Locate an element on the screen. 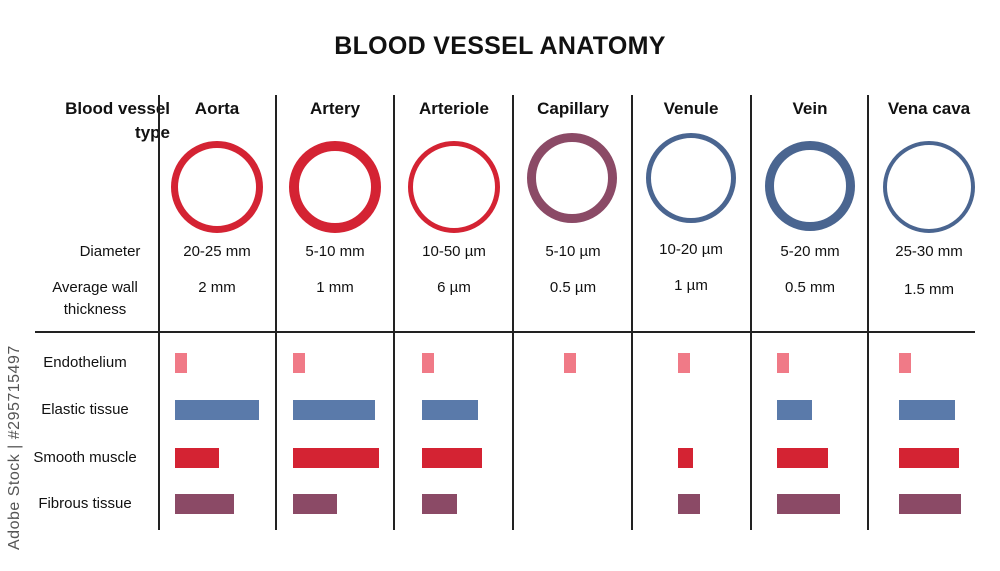 Image resolution: width=1000 pixels, height=571 pixels. venule-cross-section-icon is located at coordinates (691, 178).